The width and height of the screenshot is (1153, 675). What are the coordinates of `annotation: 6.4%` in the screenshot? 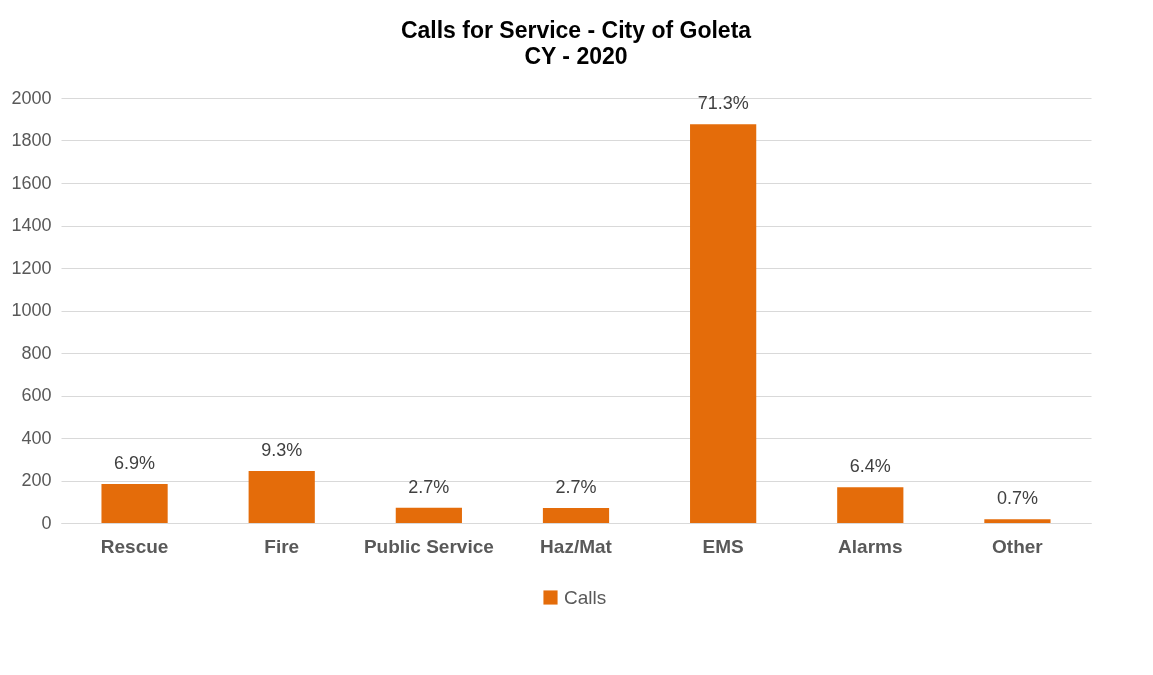 It's located at (870, 466).